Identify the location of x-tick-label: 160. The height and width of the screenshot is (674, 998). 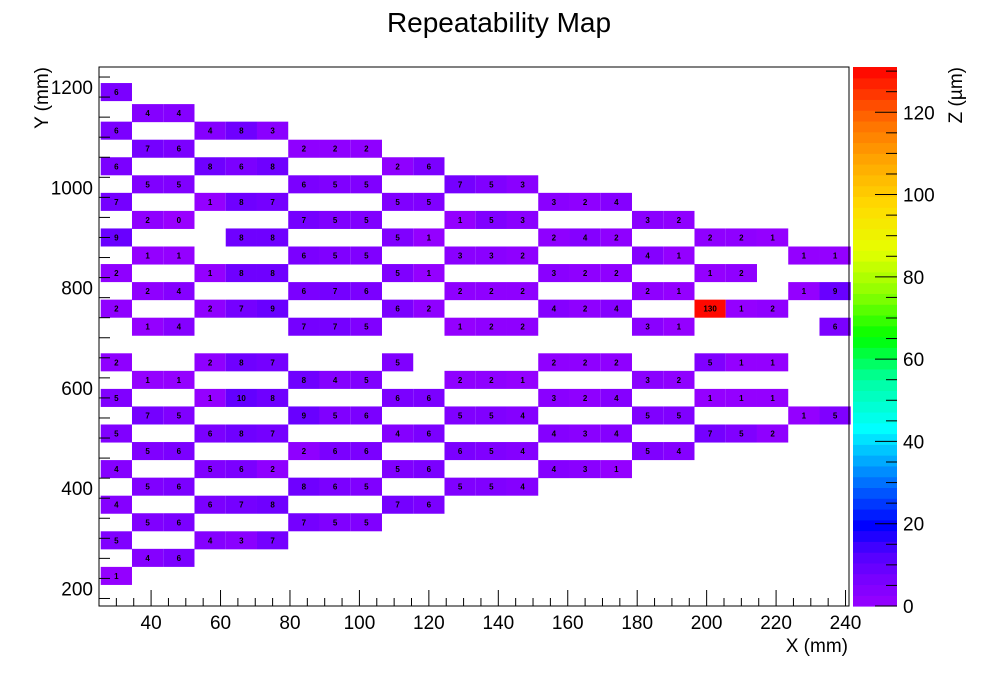
(568, 623).